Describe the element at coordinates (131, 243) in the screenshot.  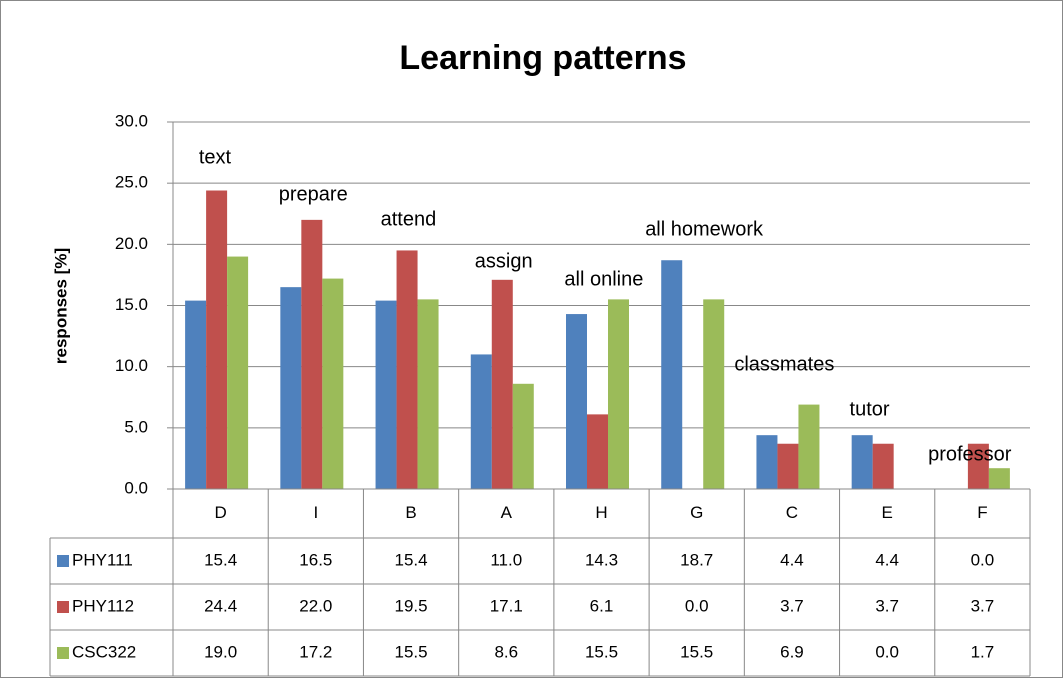
I see `y-tick-label: 20.0` at that location.